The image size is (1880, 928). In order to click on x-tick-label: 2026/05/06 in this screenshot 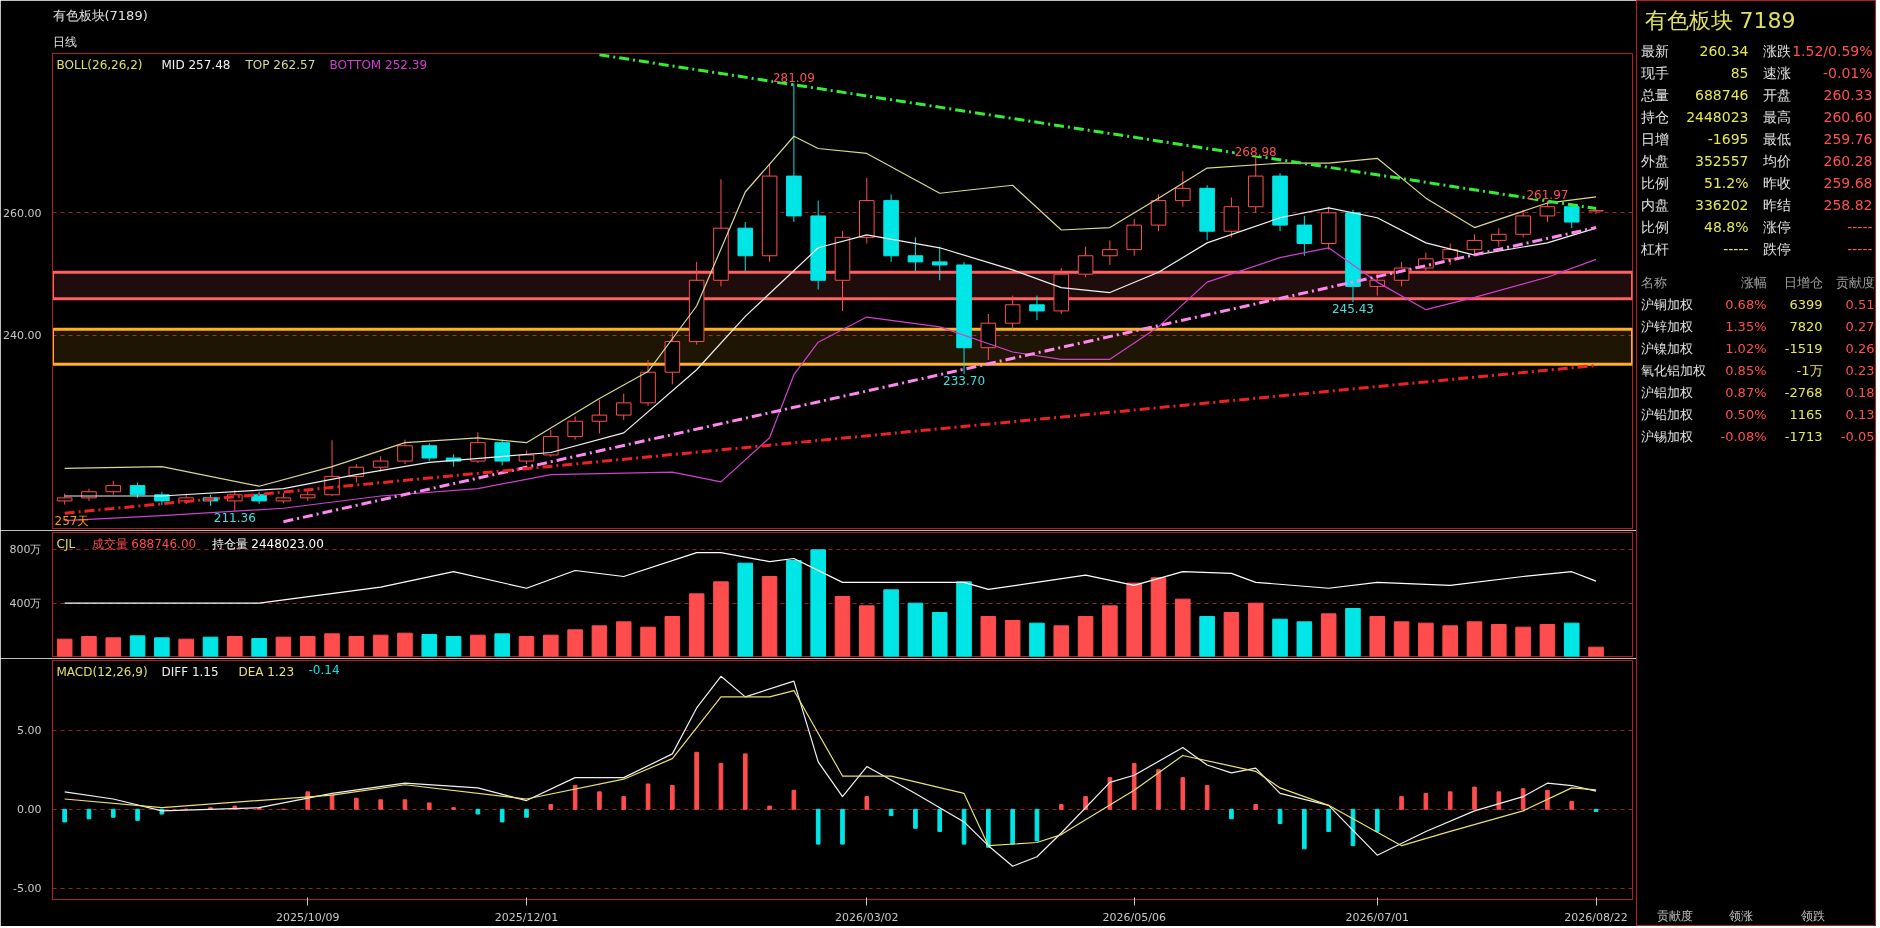, I will do `click(1134, 917)`.